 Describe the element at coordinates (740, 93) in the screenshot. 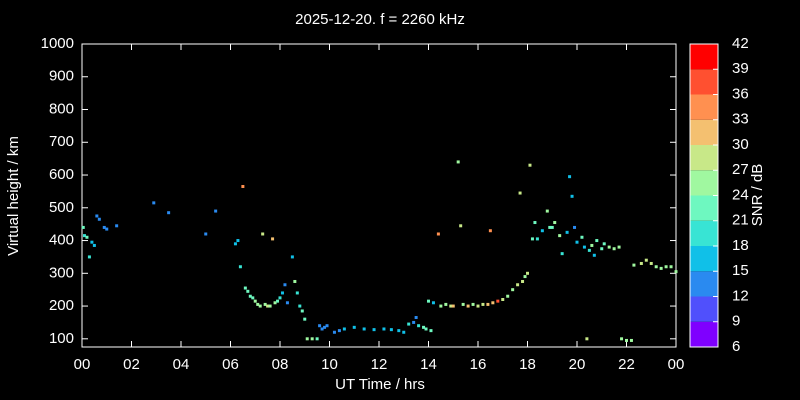

I see `colorbar-tick-label: 36` at that location.